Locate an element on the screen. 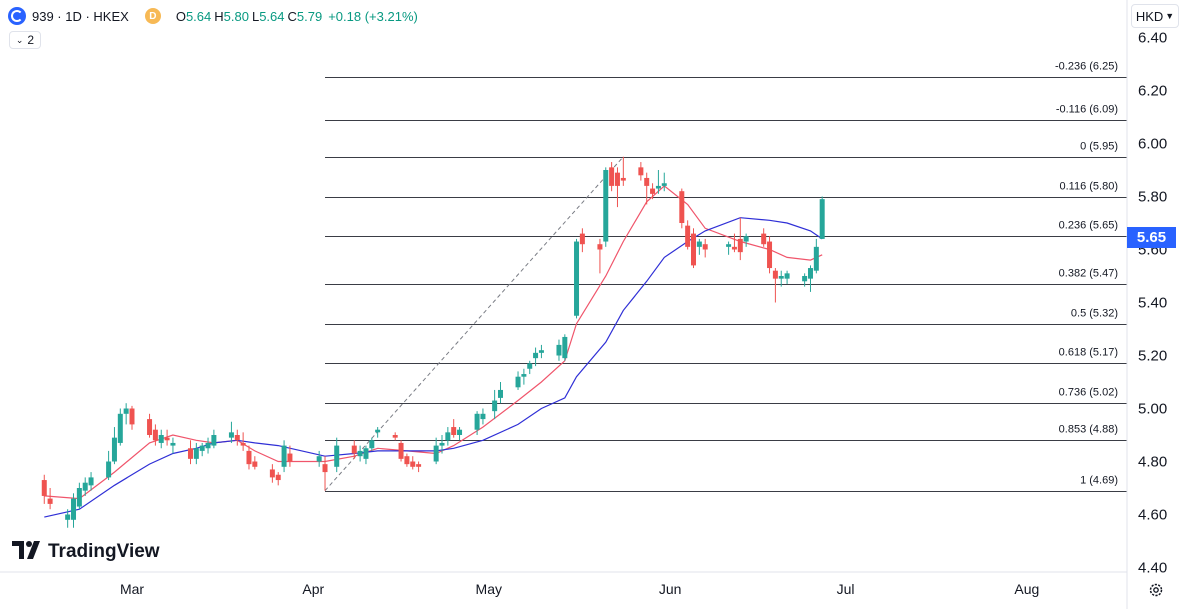  trend-line is located at coordinates (474, 323).